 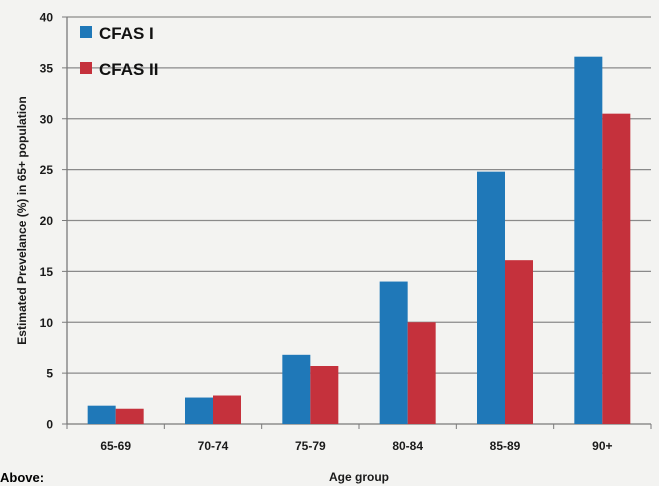 I want to click on y-tick-label: 5, so click(x=49, y=374).